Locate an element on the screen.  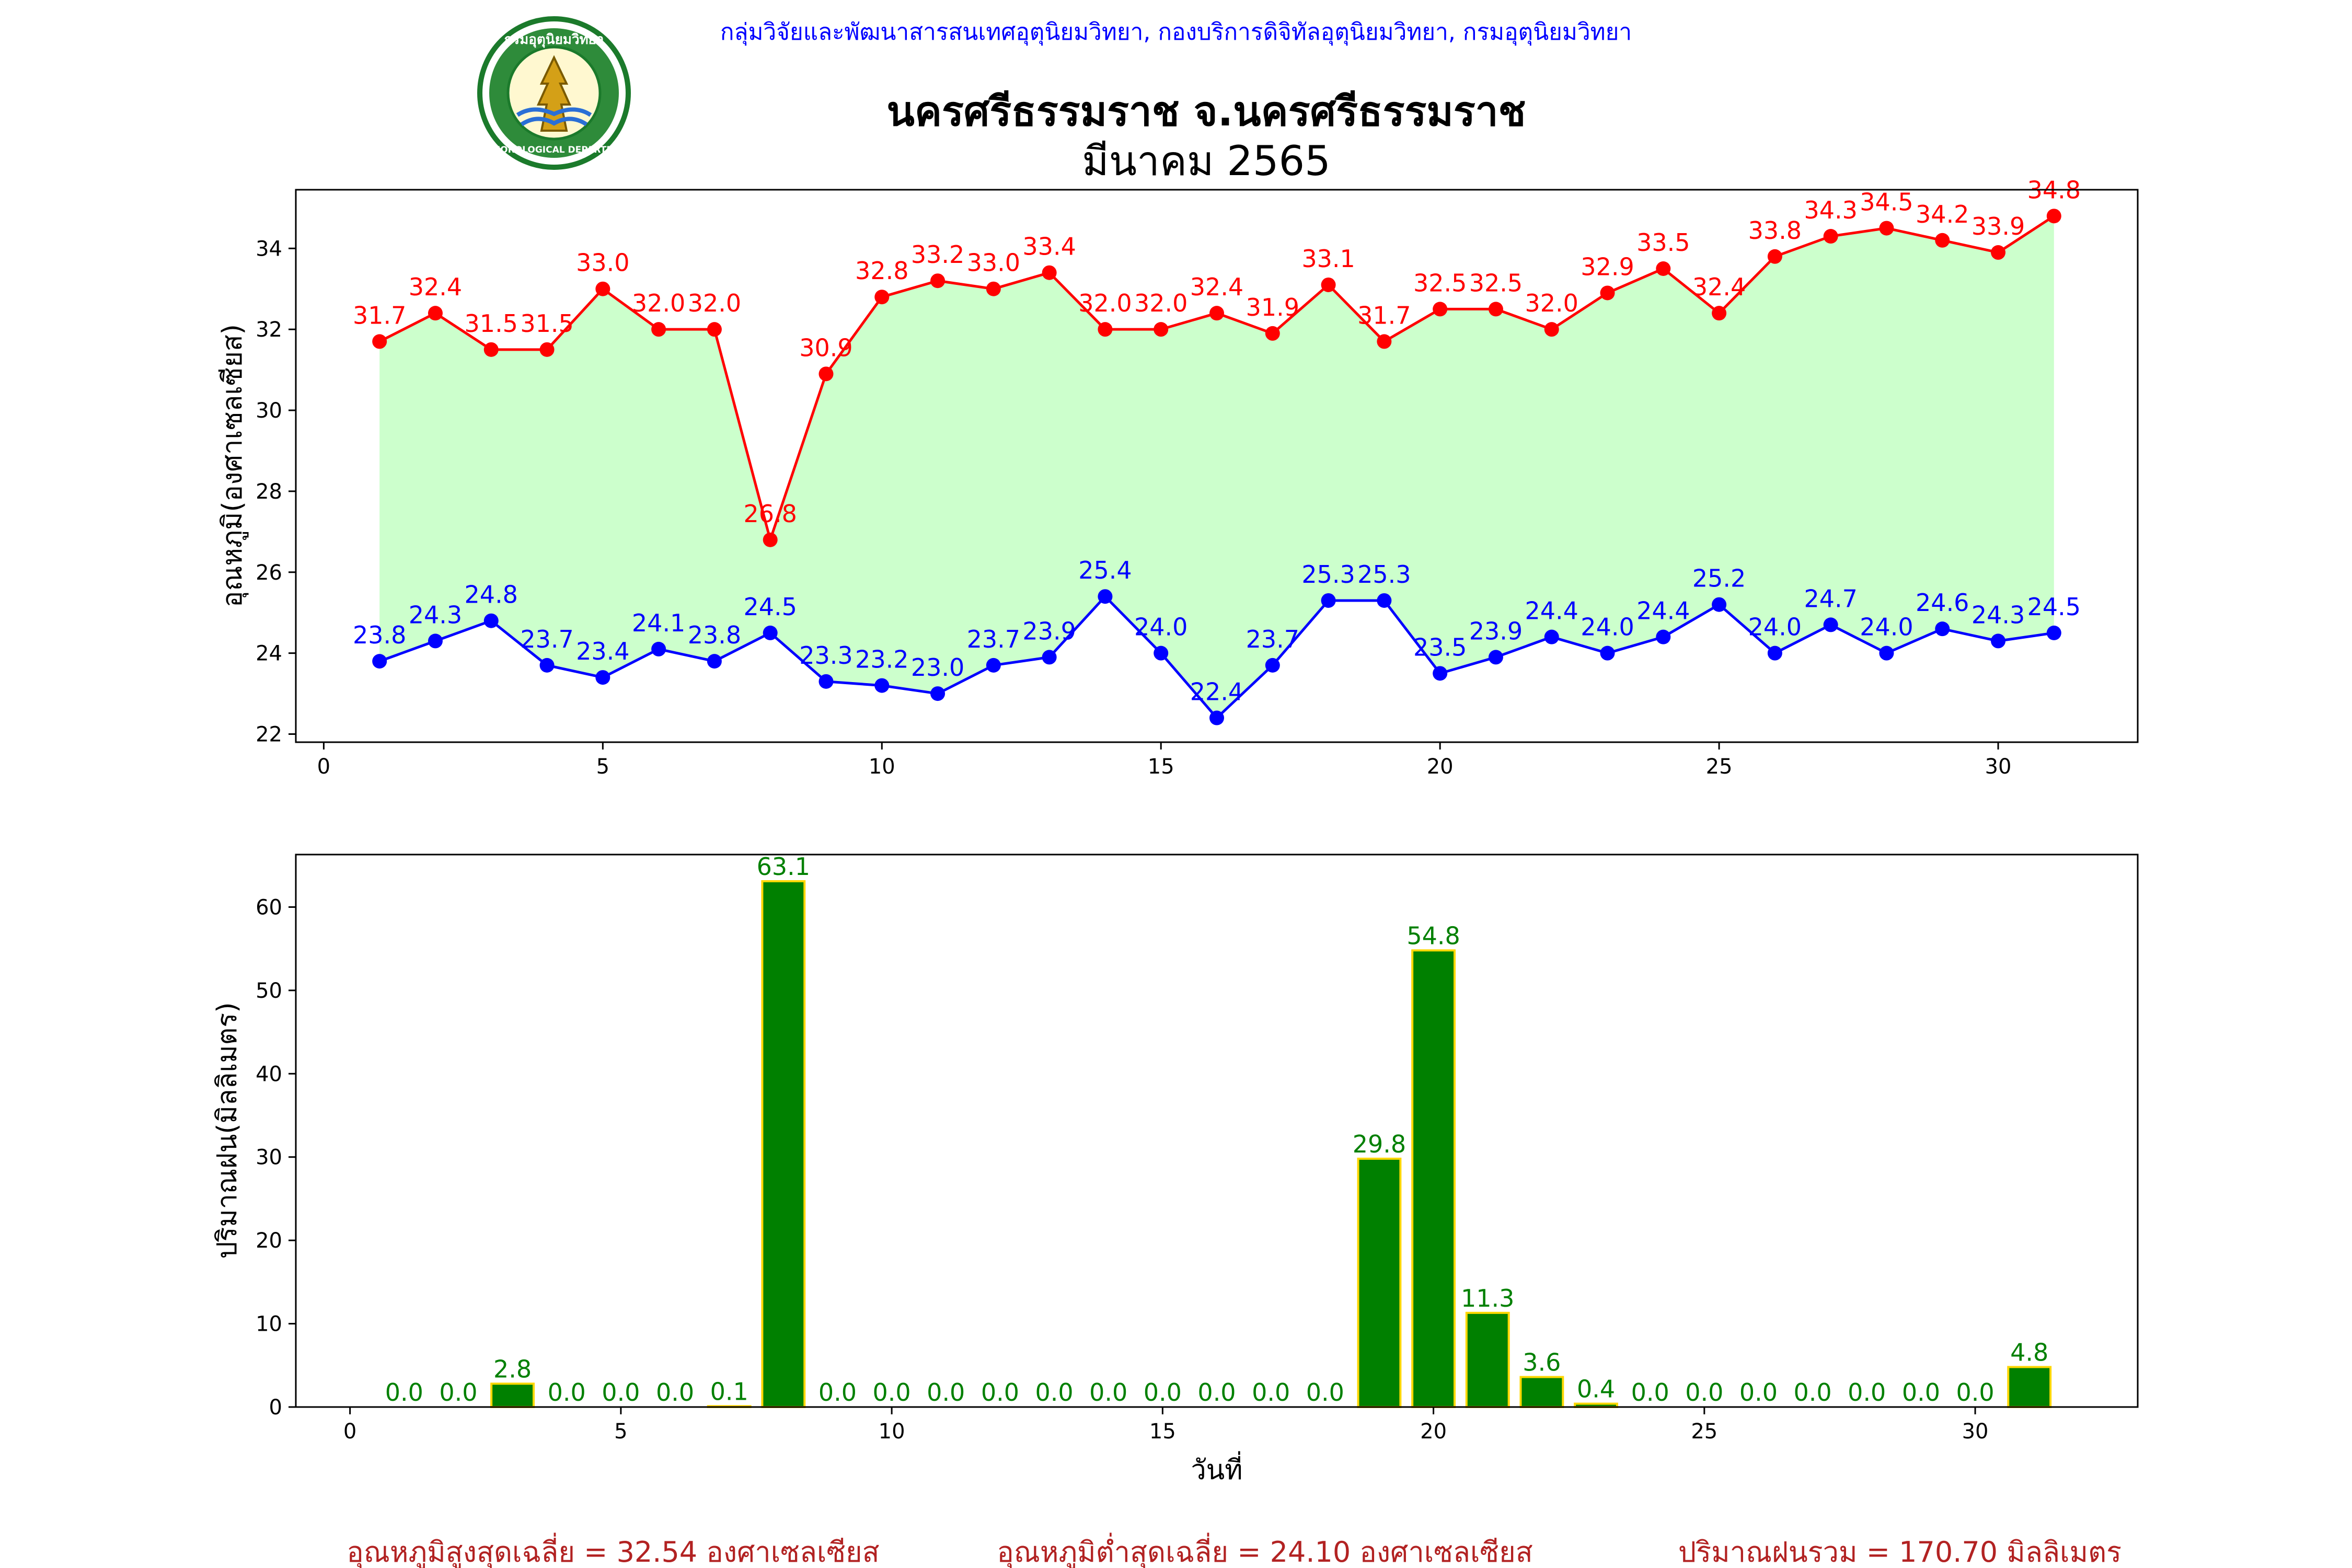
logo-ring-top: กรมอุตุนิยมวิทยา is located at coordinates (554, 40).